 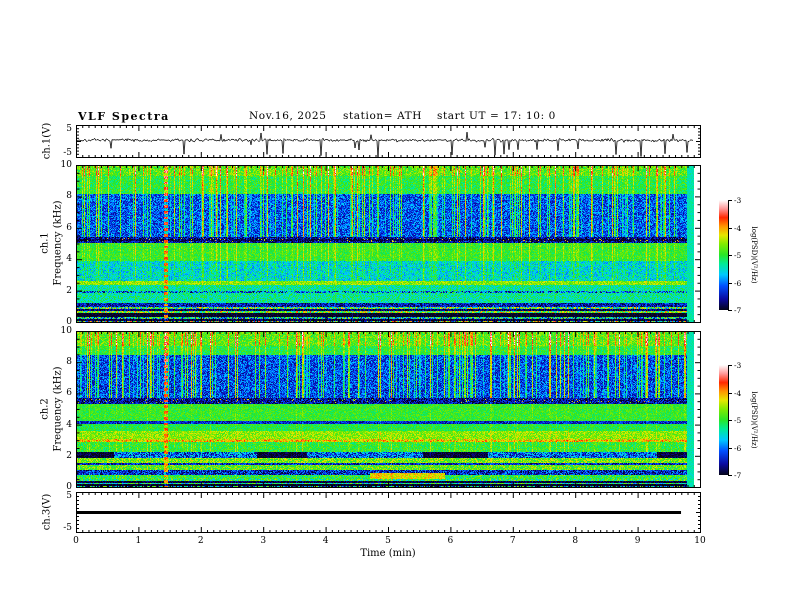 I want to click on time-tick-label: 9, so click(x=637, y=541).